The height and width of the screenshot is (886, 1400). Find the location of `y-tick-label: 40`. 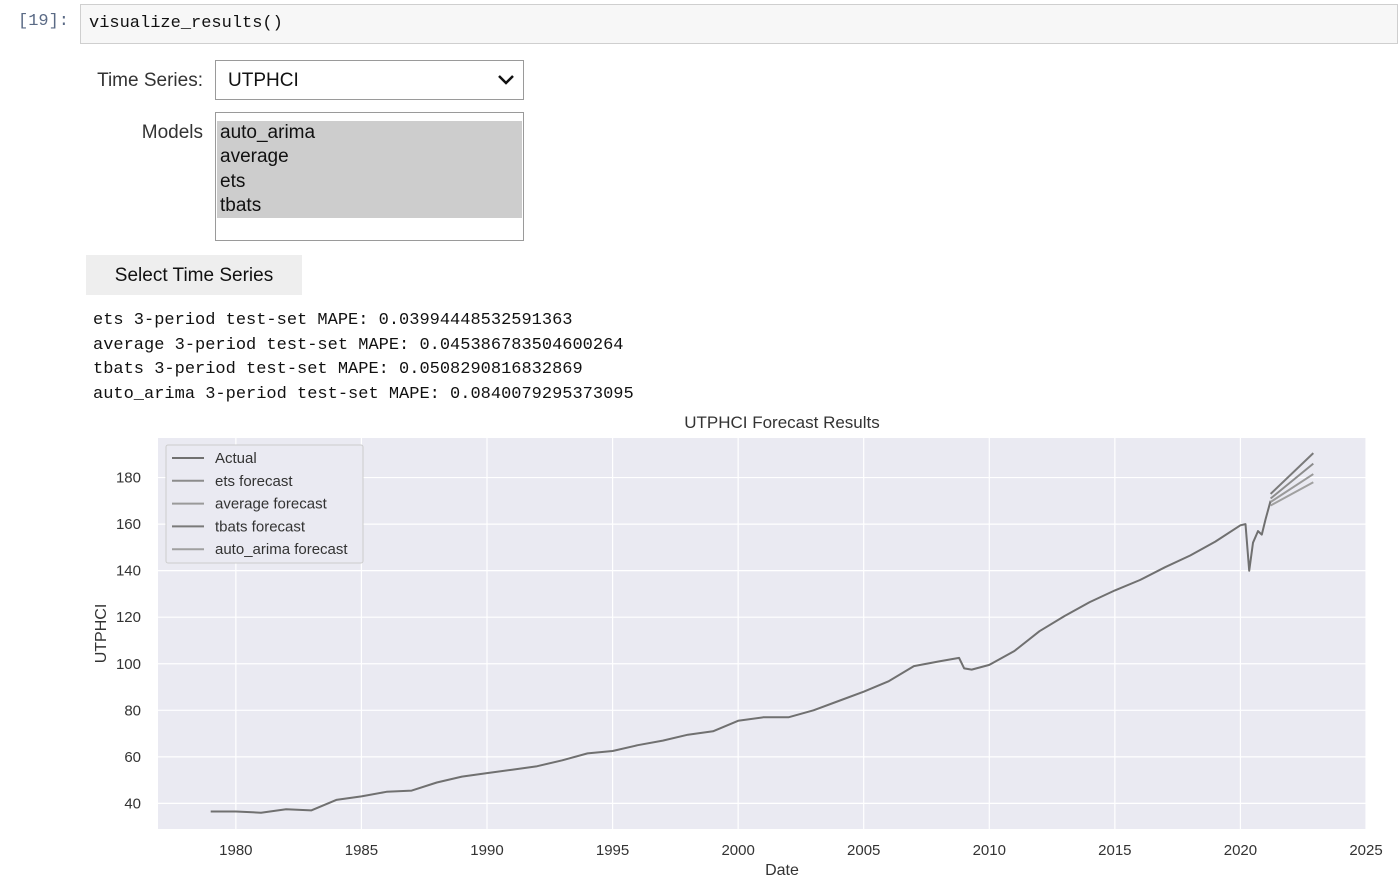

y-tick-label: 40 is located at coordinates (132, 803).